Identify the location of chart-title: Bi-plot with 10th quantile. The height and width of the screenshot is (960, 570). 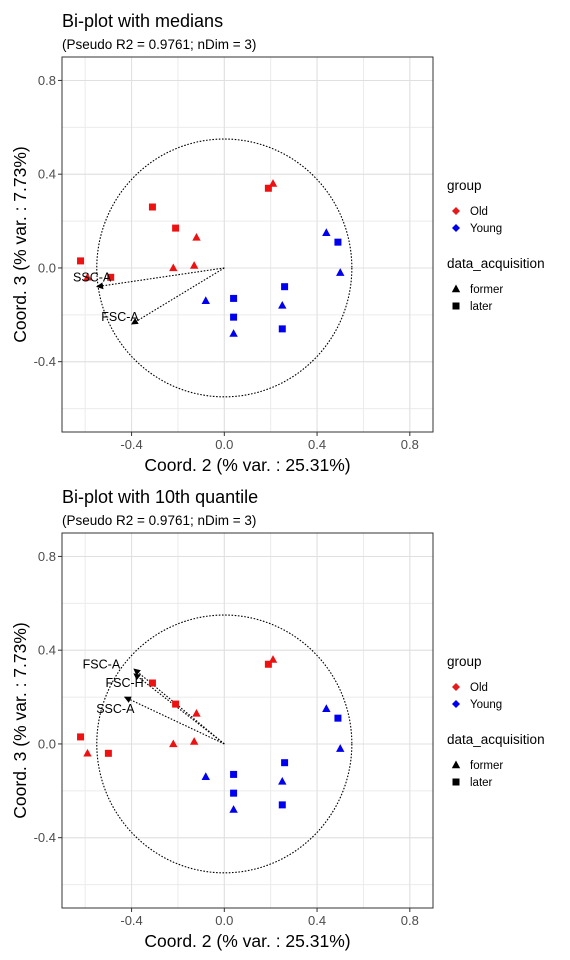
(160, 497).